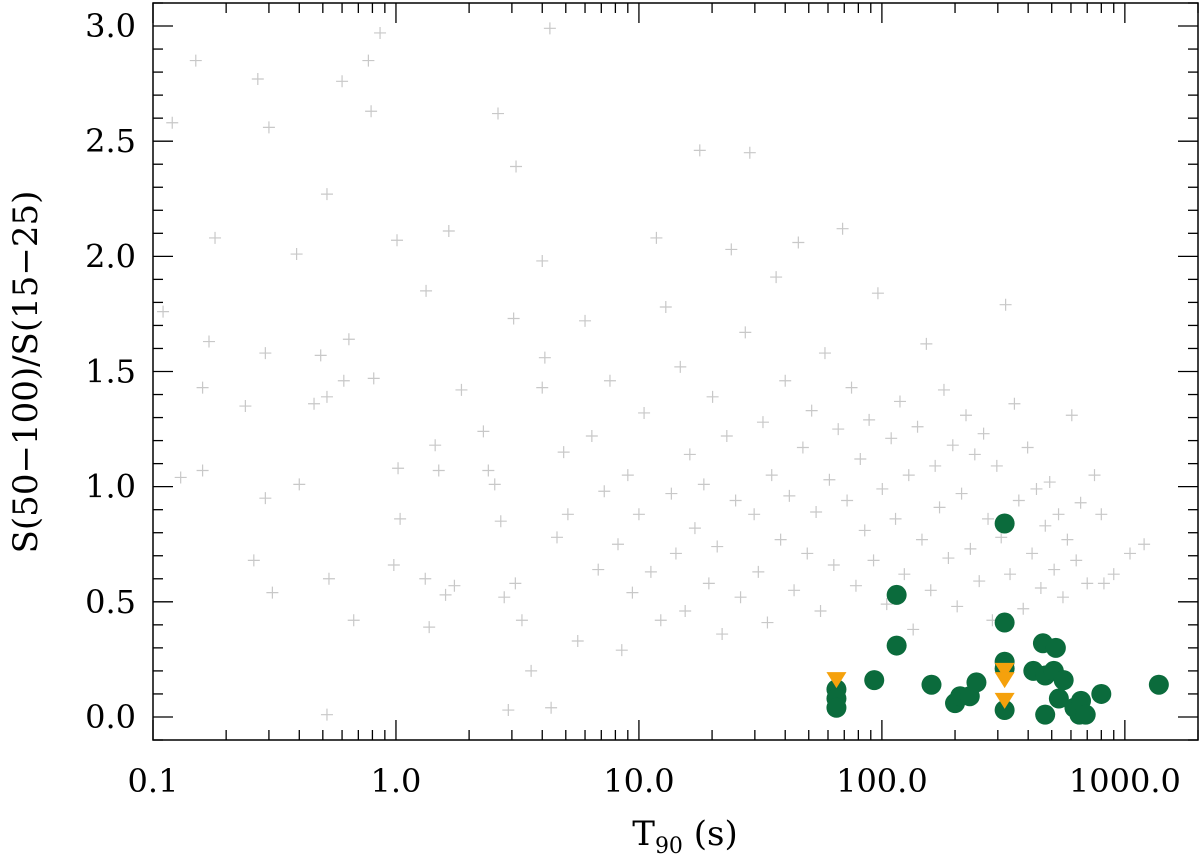  What do you see at coordinates (110, 372) in the screenshot?
I see `y-tick-label: 1.5` at bounding box center [110, 372].